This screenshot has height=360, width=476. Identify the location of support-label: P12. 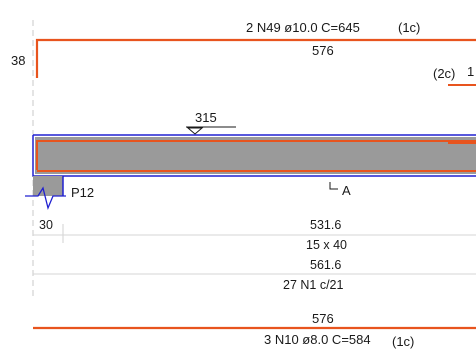
(82, 192).